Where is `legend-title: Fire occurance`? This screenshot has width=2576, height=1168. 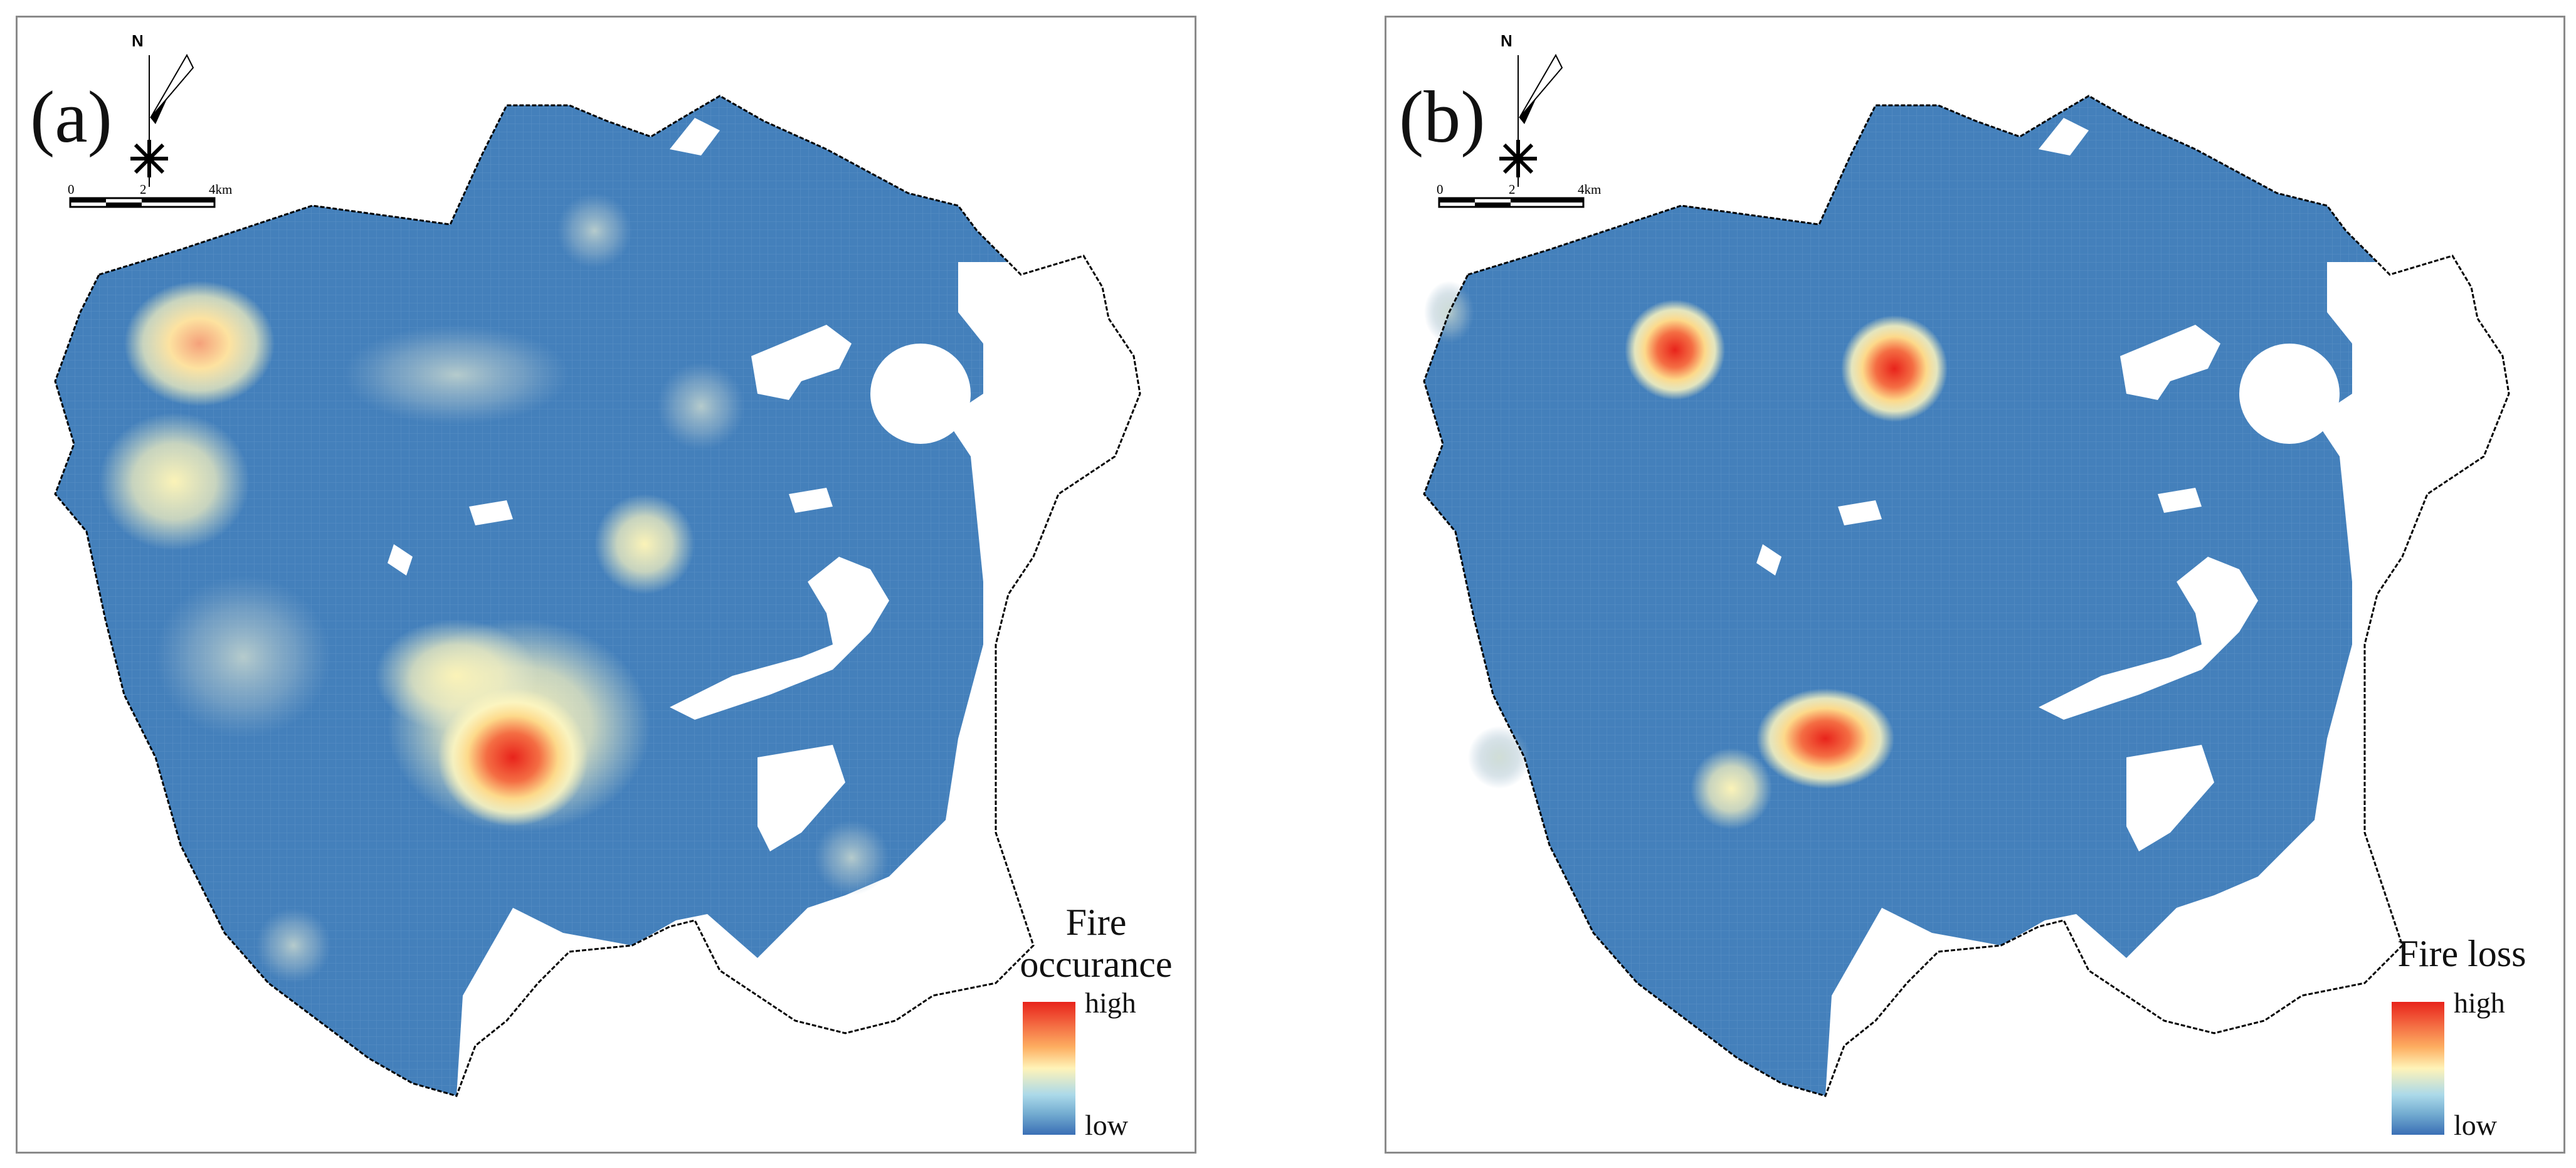 legend-title: Fire occurance is located at coordinates (1096, 944).